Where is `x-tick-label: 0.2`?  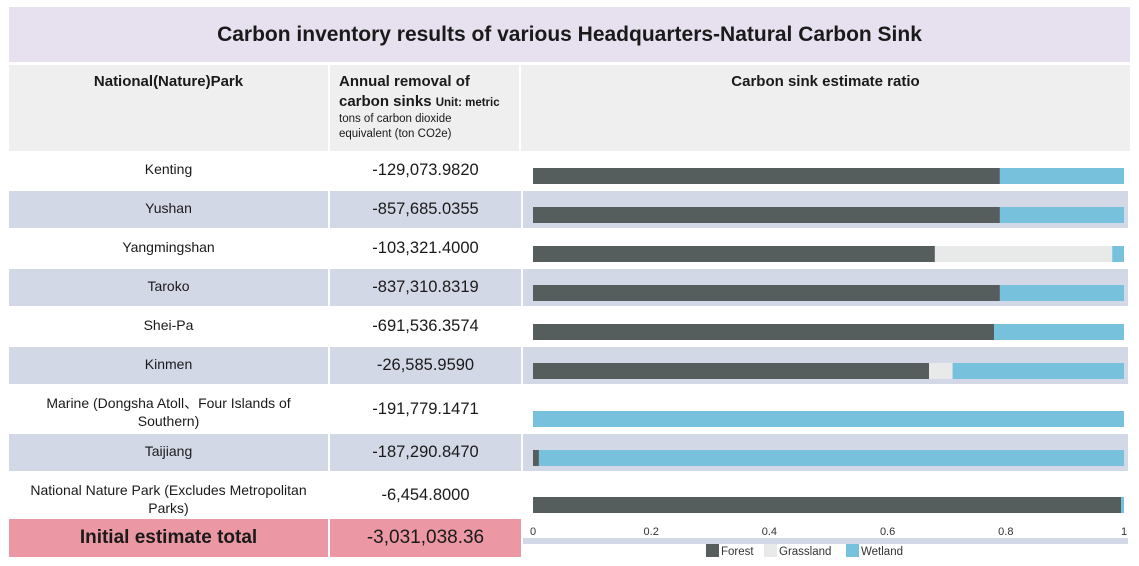
x-tick-label: 0.2 is located at coordinates (651, 532).